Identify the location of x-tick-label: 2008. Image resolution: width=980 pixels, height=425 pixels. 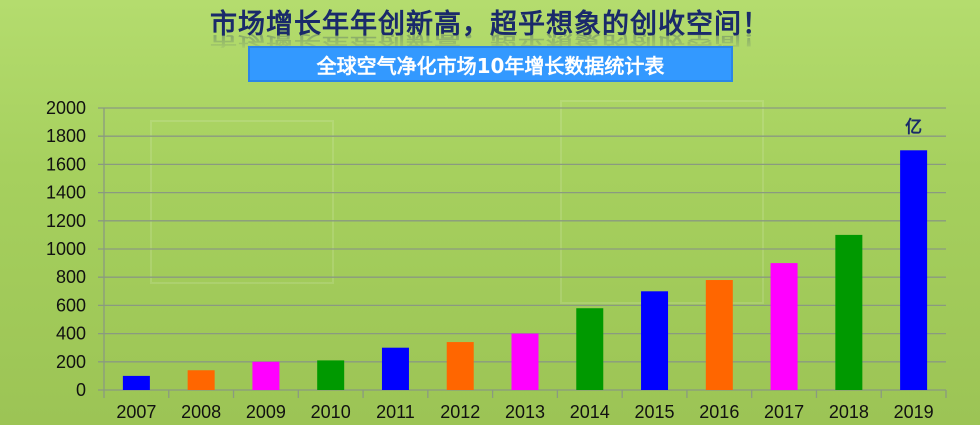
(201, 412).